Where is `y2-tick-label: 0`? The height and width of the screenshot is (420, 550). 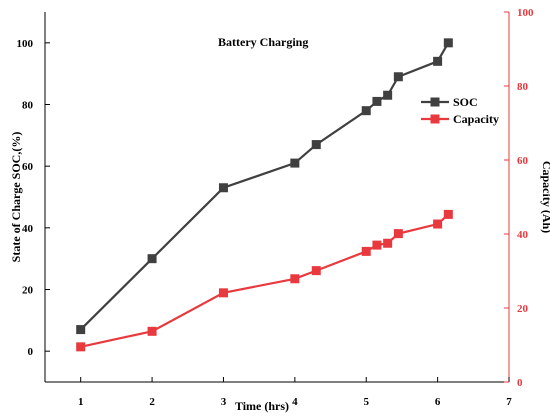 y2-tick-label: 0 is located at coordinates (520, 383).